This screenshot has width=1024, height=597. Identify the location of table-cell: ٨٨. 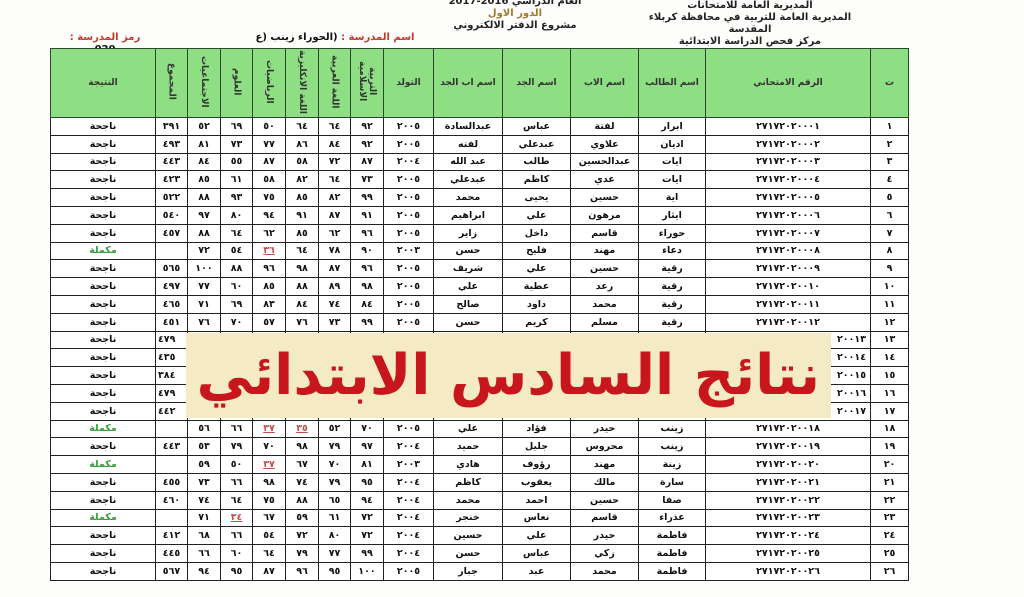
(302, 500).